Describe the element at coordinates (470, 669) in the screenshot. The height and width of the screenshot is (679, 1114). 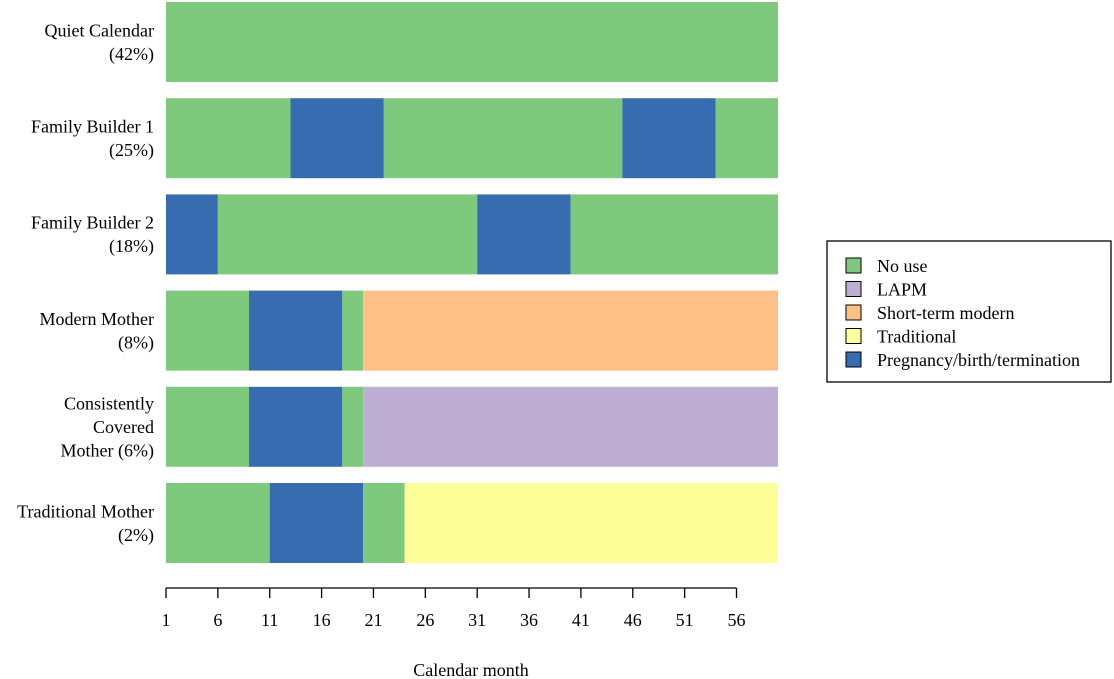
I see `x-axis-title: Calendar month` at that location.